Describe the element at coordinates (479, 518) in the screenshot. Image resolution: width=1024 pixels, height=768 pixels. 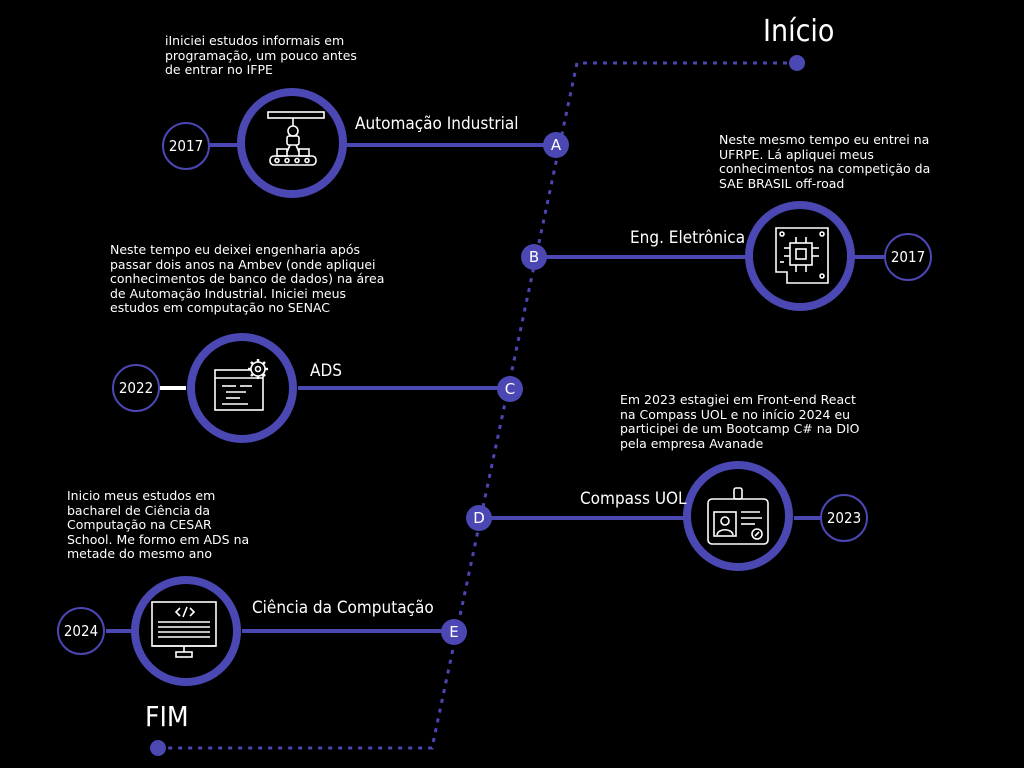
I see `milestone-d-marker: D` at that location.